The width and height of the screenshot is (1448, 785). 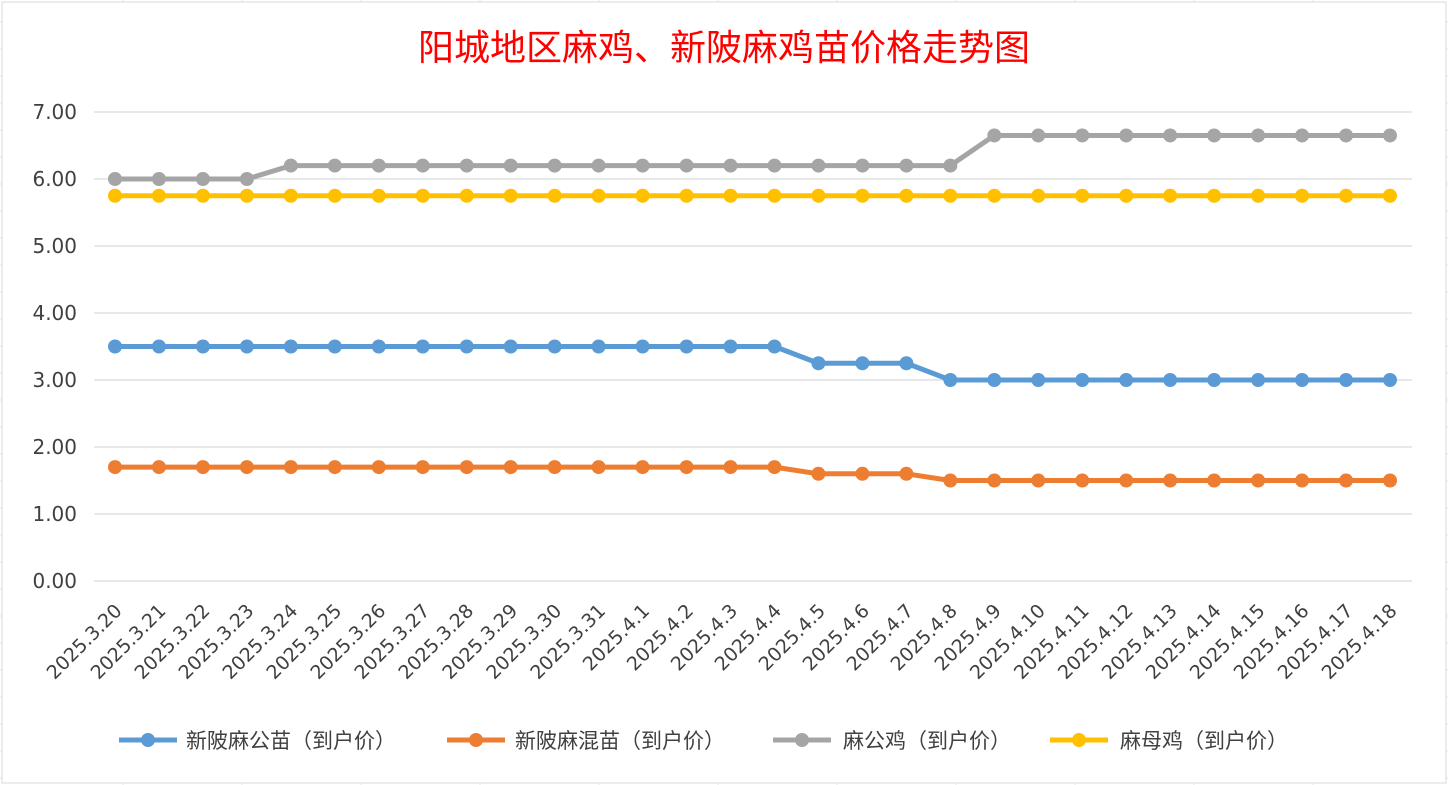 I want to click on y-tick-label: 4.00, so click(x=54, y=313).